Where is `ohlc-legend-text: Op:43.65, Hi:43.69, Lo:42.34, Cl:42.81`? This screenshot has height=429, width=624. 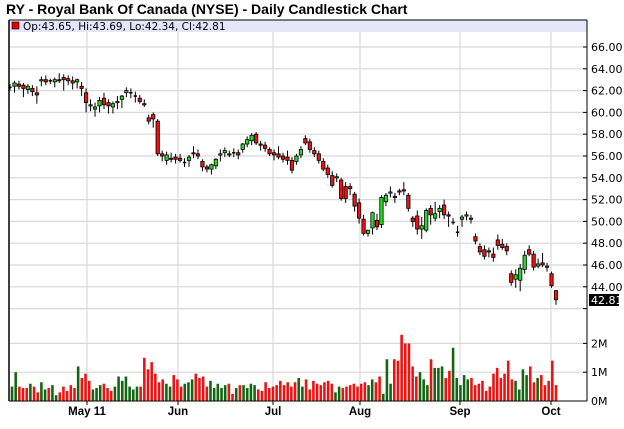
ohlc-legend-text: Op:43.65, Hi:43.69, Lo:42.34, Cl:42.81 is located at coordinates (124, 27).